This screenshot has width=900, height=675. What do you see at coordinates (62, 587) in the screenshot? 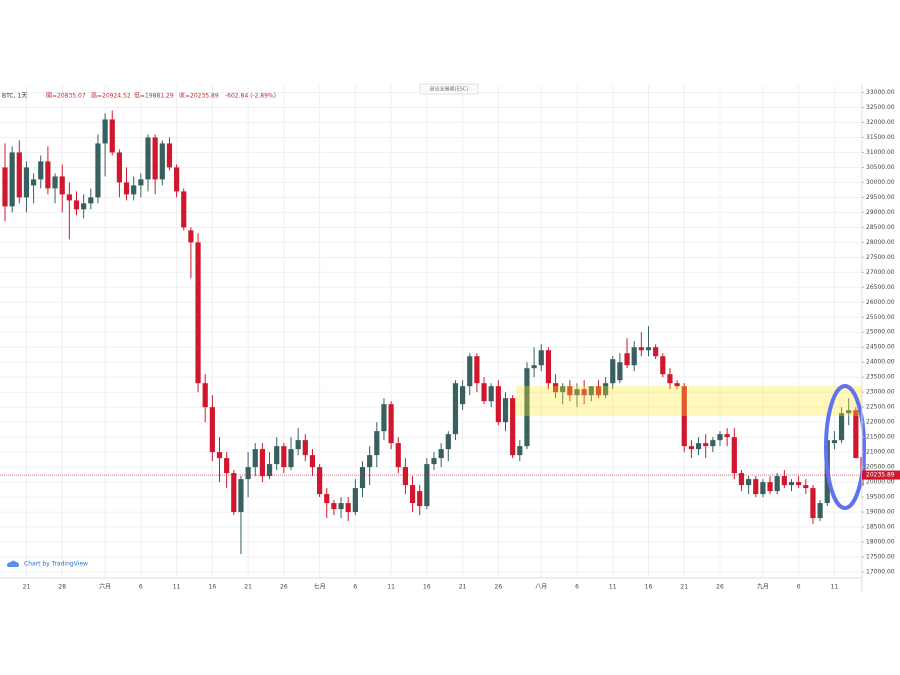
I see `x-tick-label: 28` at bounding box center [62, 587].